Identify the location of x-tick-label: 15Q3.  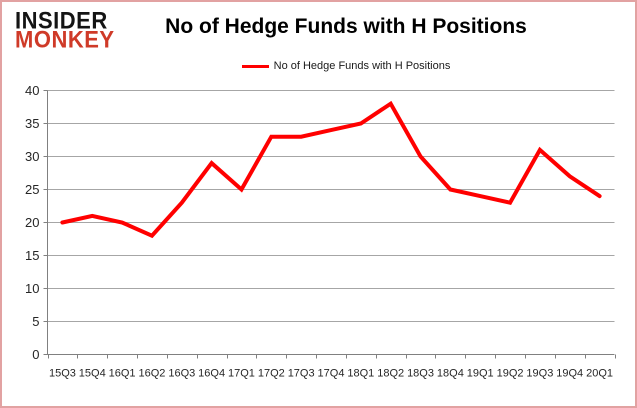
(62, 374).